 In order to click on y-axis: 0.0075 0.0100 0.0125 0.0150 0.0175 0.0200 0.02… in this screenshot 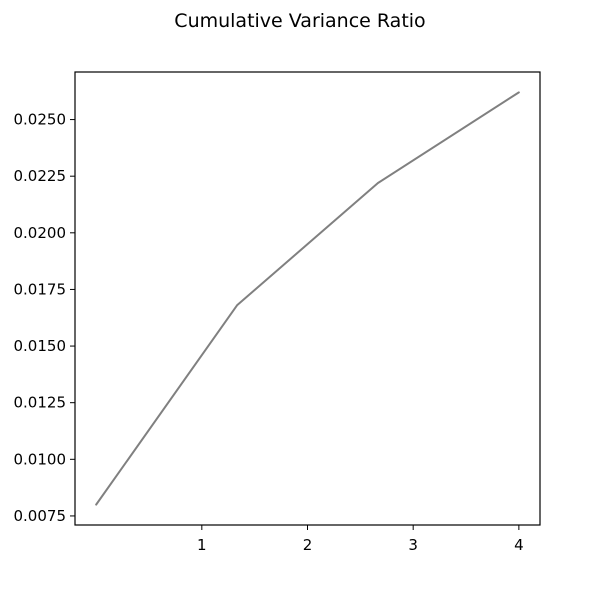, I will do `click(44, 318)`.